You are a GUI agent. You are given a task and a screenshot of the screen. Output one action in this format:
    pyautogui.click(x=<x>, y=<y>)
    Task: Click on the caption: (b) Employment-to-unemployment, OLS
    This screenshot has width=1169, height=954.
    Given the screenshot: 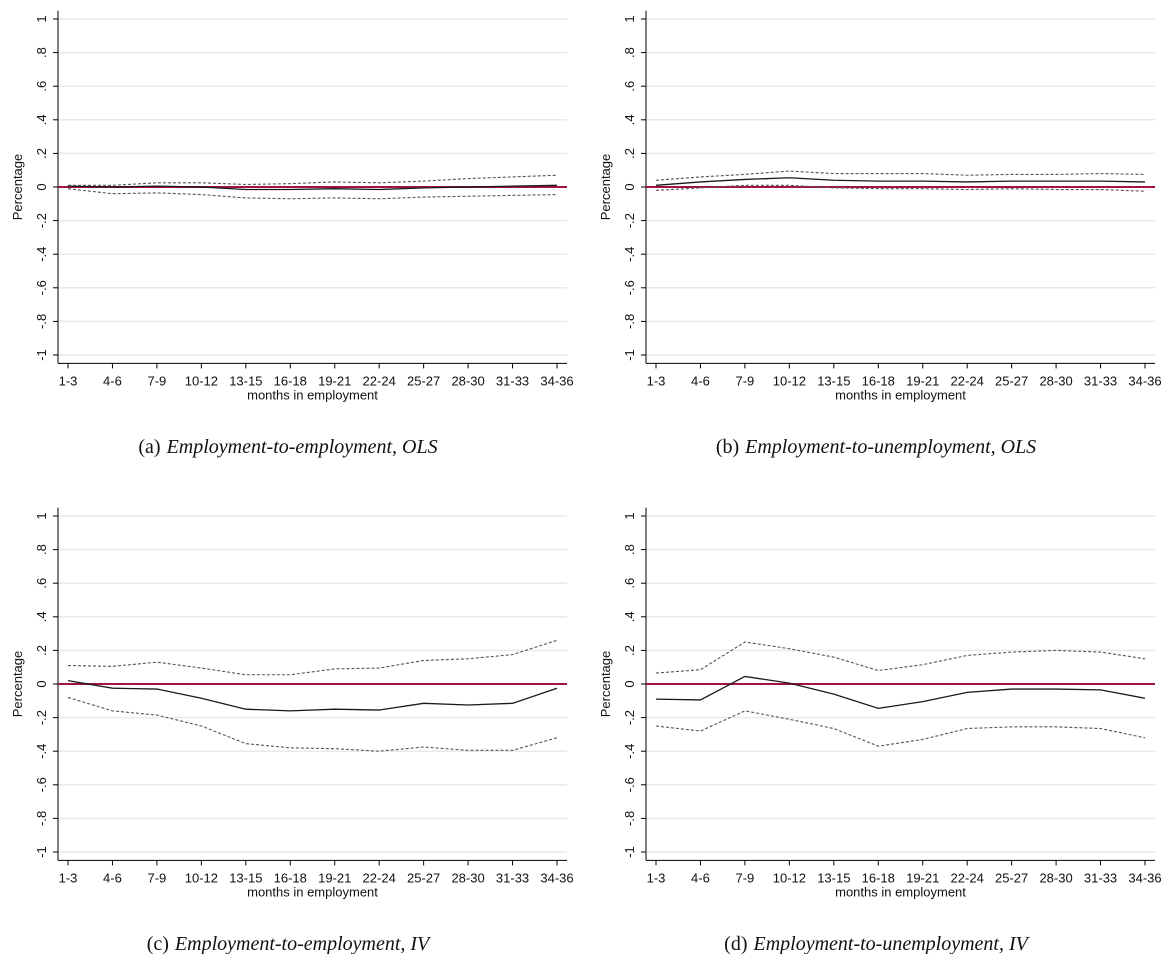 What is the action you would take?
    pyautogui.click(x=876, y=447)
    